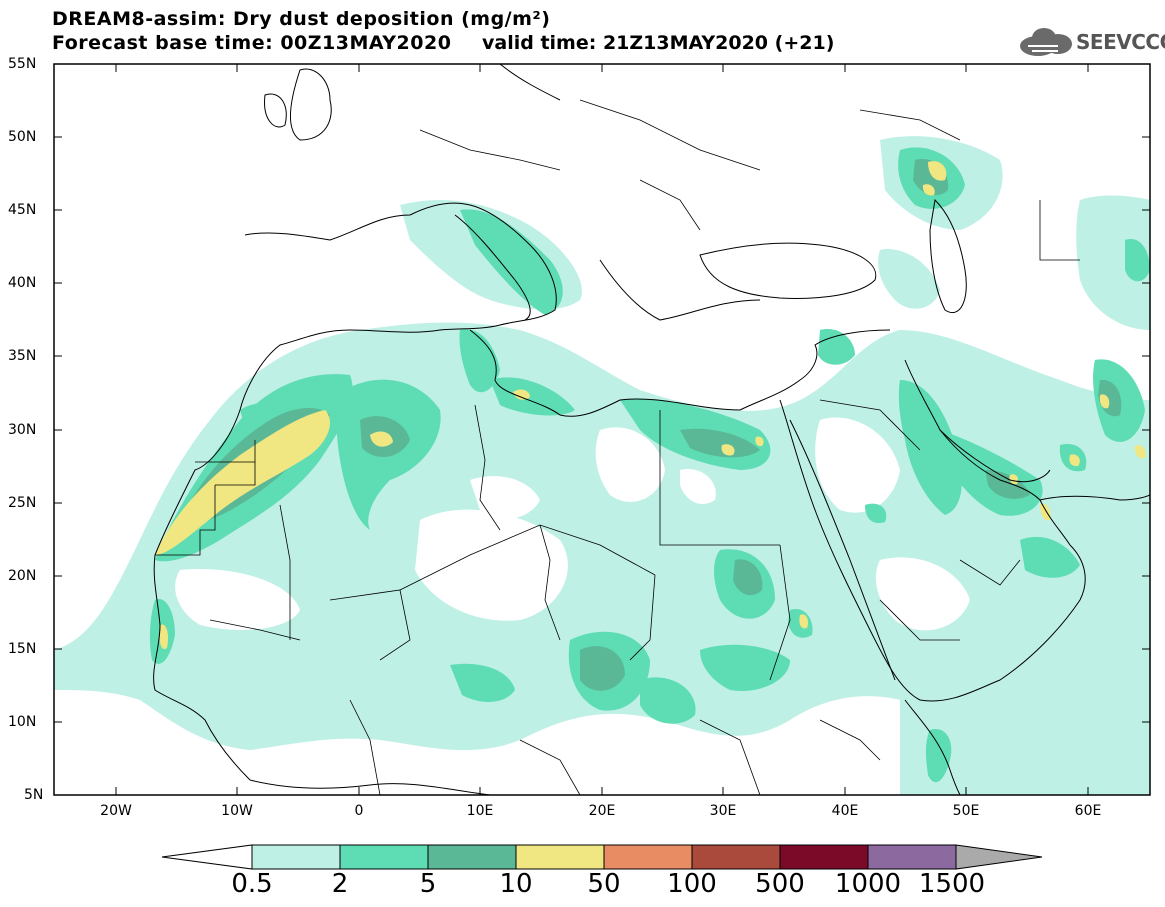 The width and height of the screenshot is (1165, 907). I want to click on lat-label-30n: 30N, so click(22, 430).